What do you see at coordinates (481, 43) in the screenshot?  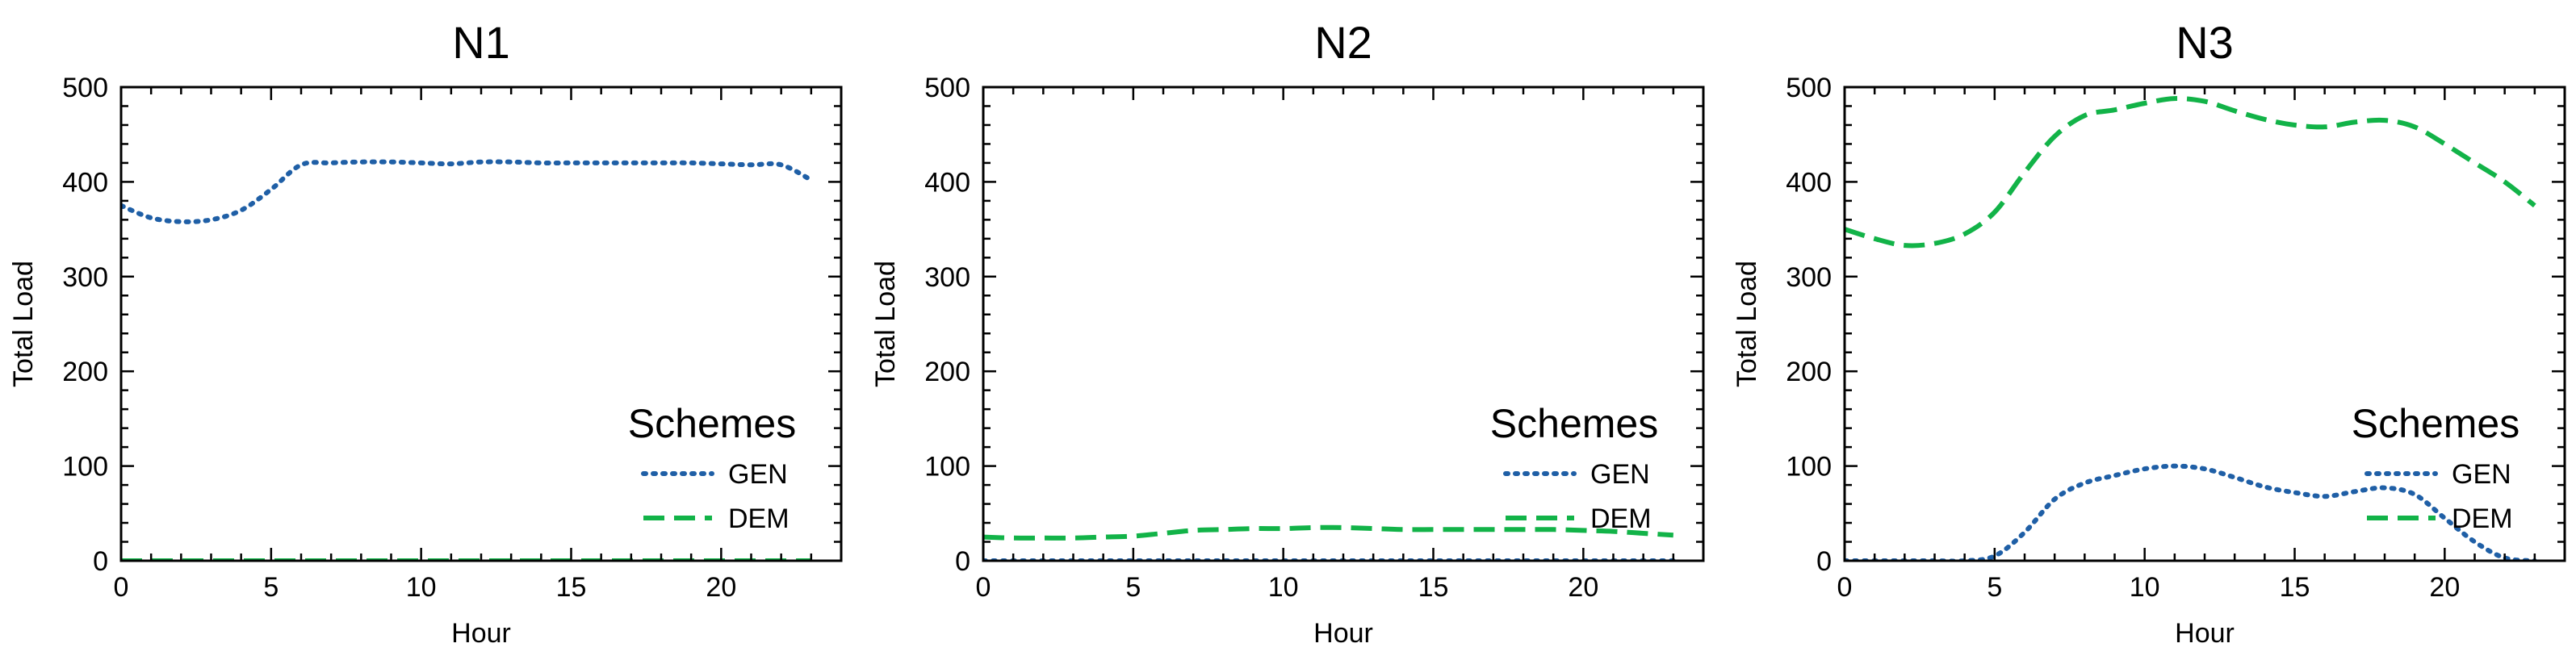 I see `chart-title: N1` at bounding box center [481, 43].